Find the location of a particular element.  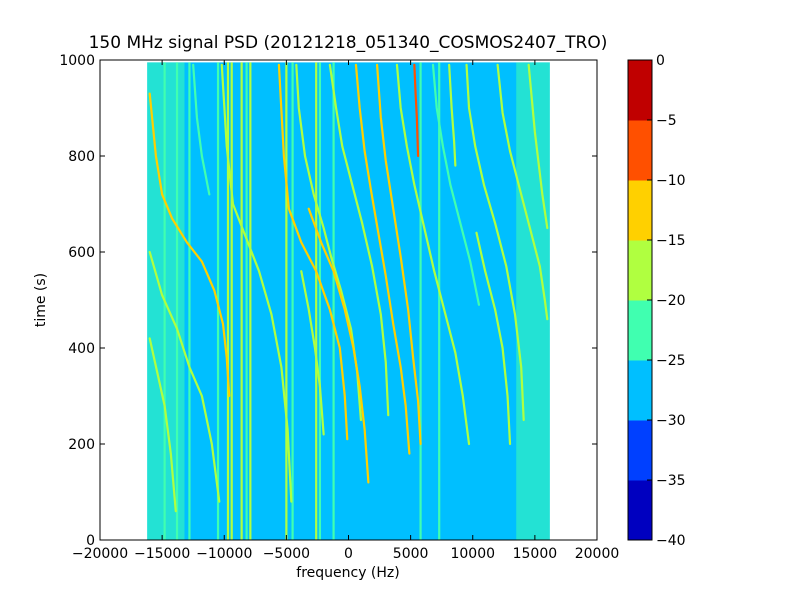

x-tick-label: 15000 is located at coordinates (535, 554).